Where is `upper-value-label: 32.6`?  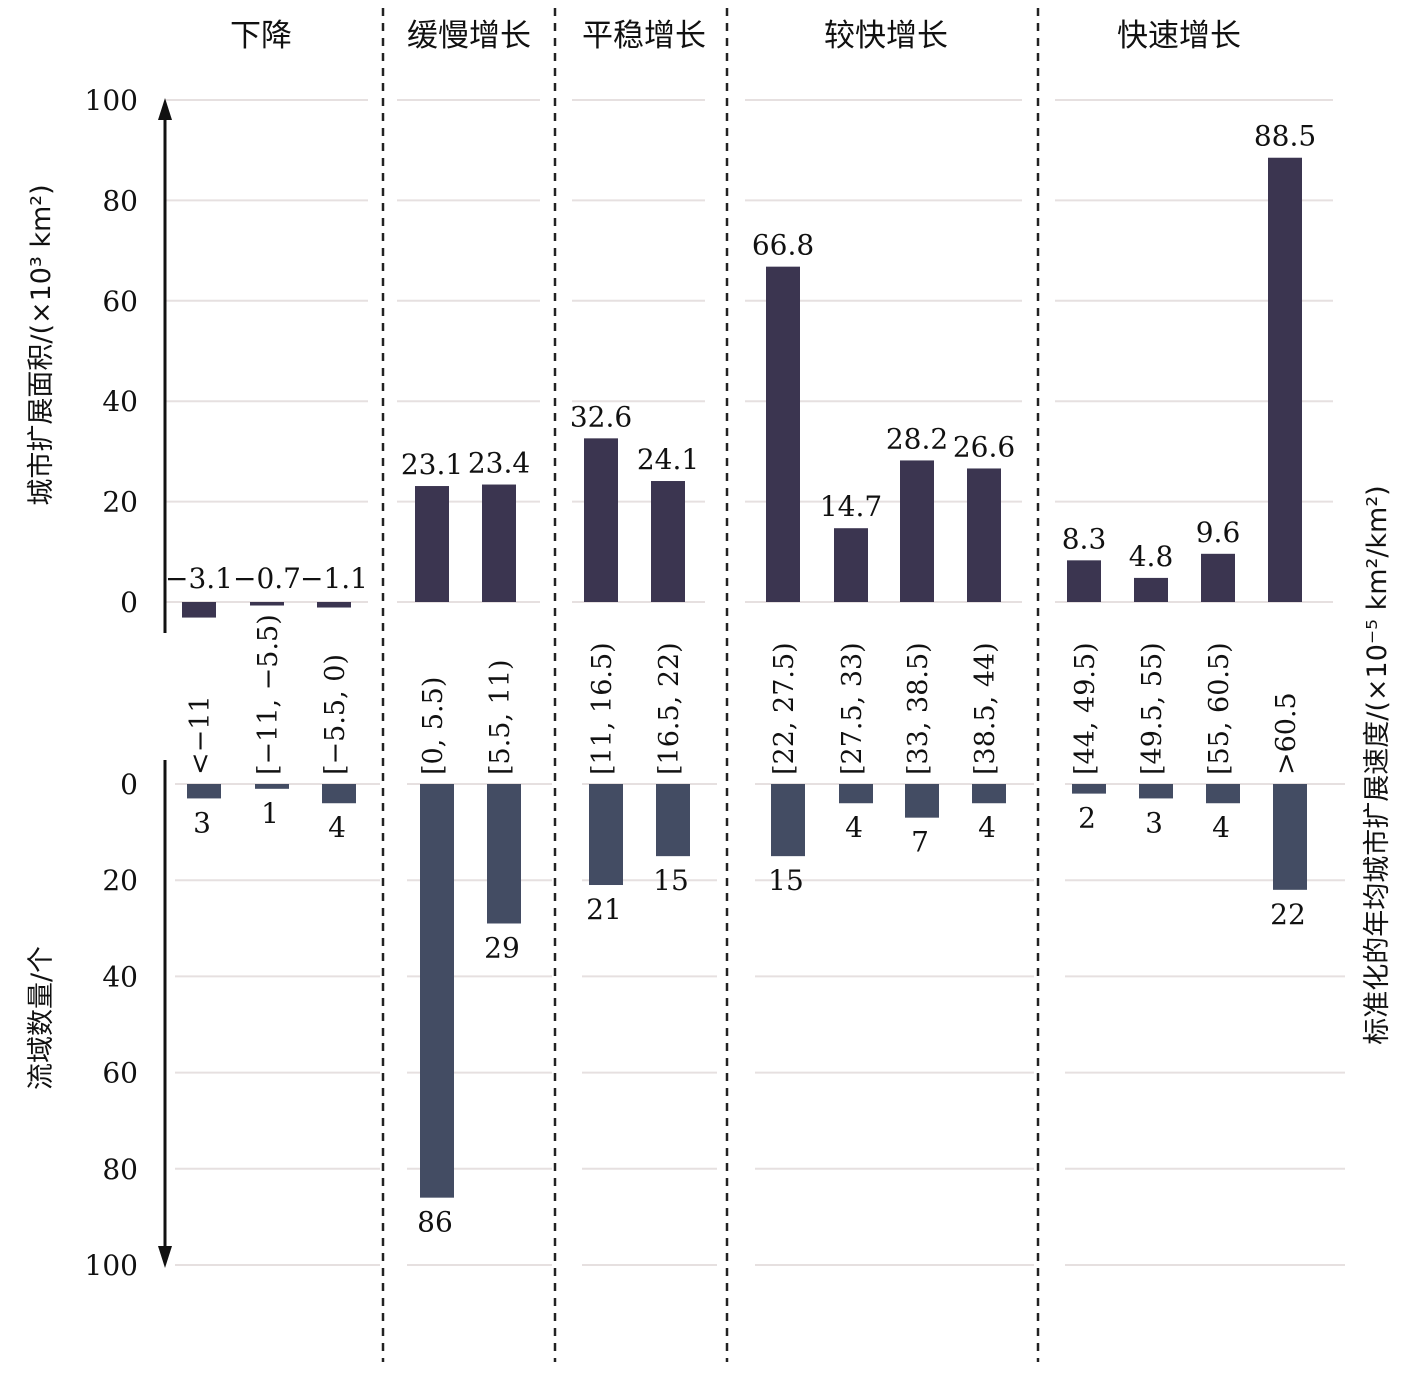 upper-value-label: 32.6 is located at coordinates (601, 416).